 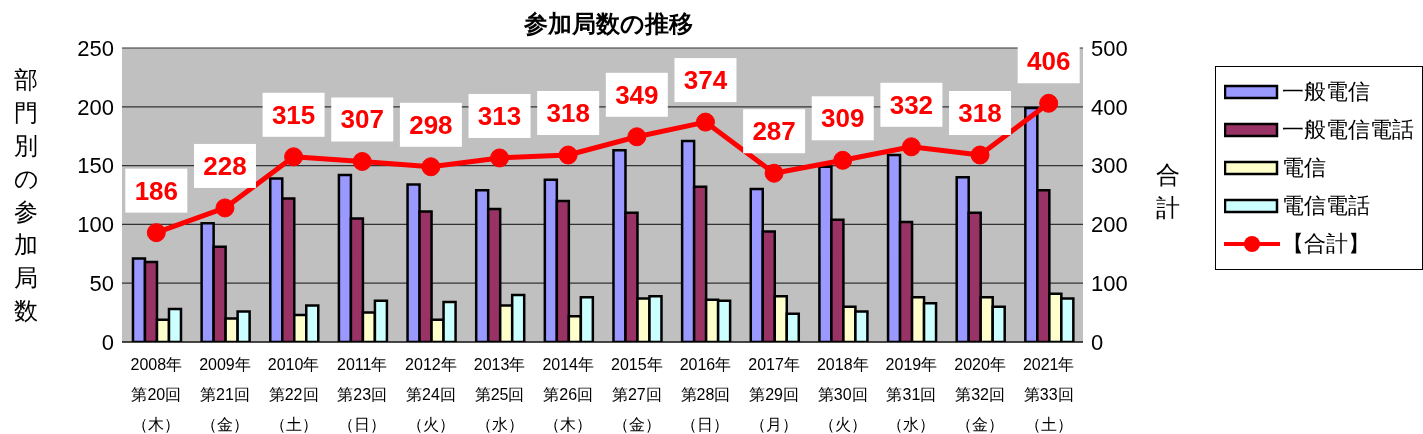 What do you see at coordinates (774, 131) in the screenshot?
I see `data-label: 287` at bounding box center [774, 131].